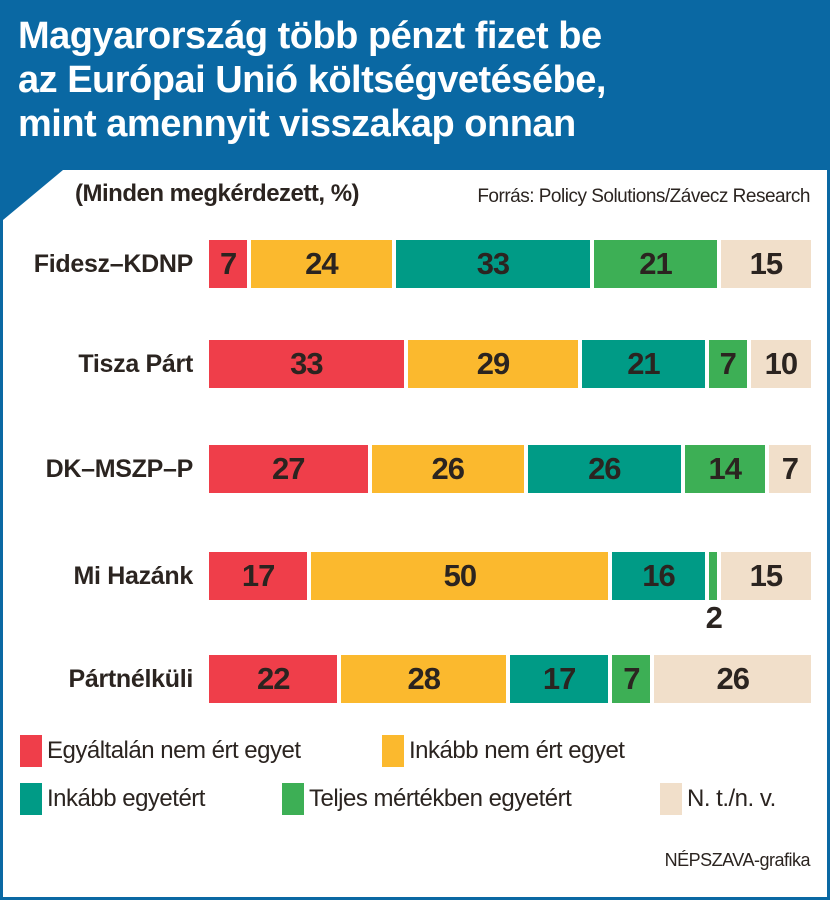 The width and height of the screenshot is (830, 900). Describe the element at coordinates (671, 799) in the screenshot. I see `legend-swatch-beige` at that location.